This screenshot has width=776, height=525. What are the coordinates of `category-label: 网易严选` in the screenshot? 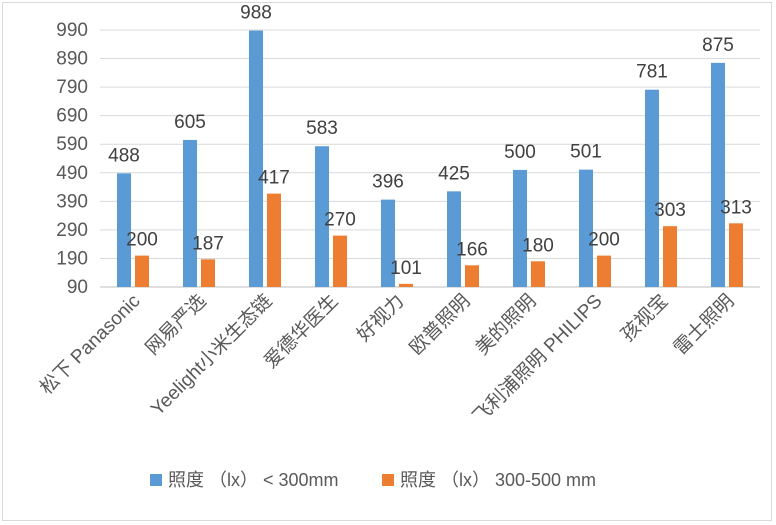 It's located at (175, 324).